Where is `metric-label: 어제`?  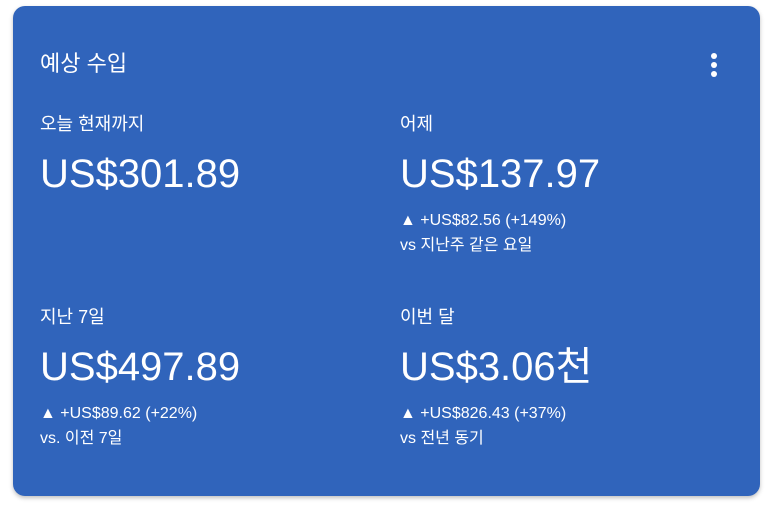
metric-label: 어제 is located at coordinates (417, 124).